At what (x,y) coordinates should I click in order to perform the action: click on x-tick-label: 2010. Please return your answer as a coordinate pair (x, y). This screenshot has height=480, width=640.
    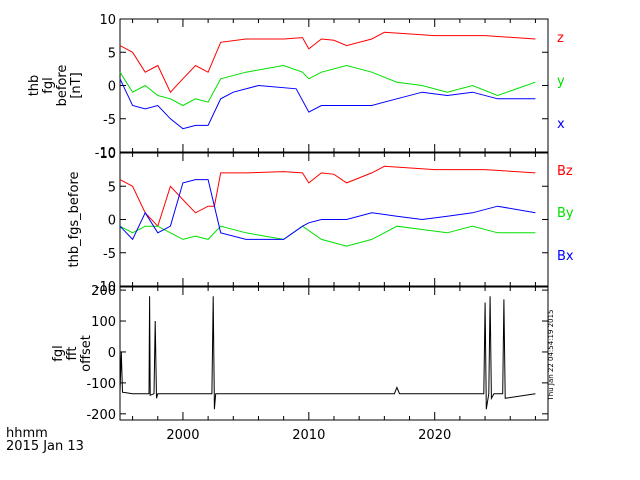
    Looking at the image, I should click on (308, 435).